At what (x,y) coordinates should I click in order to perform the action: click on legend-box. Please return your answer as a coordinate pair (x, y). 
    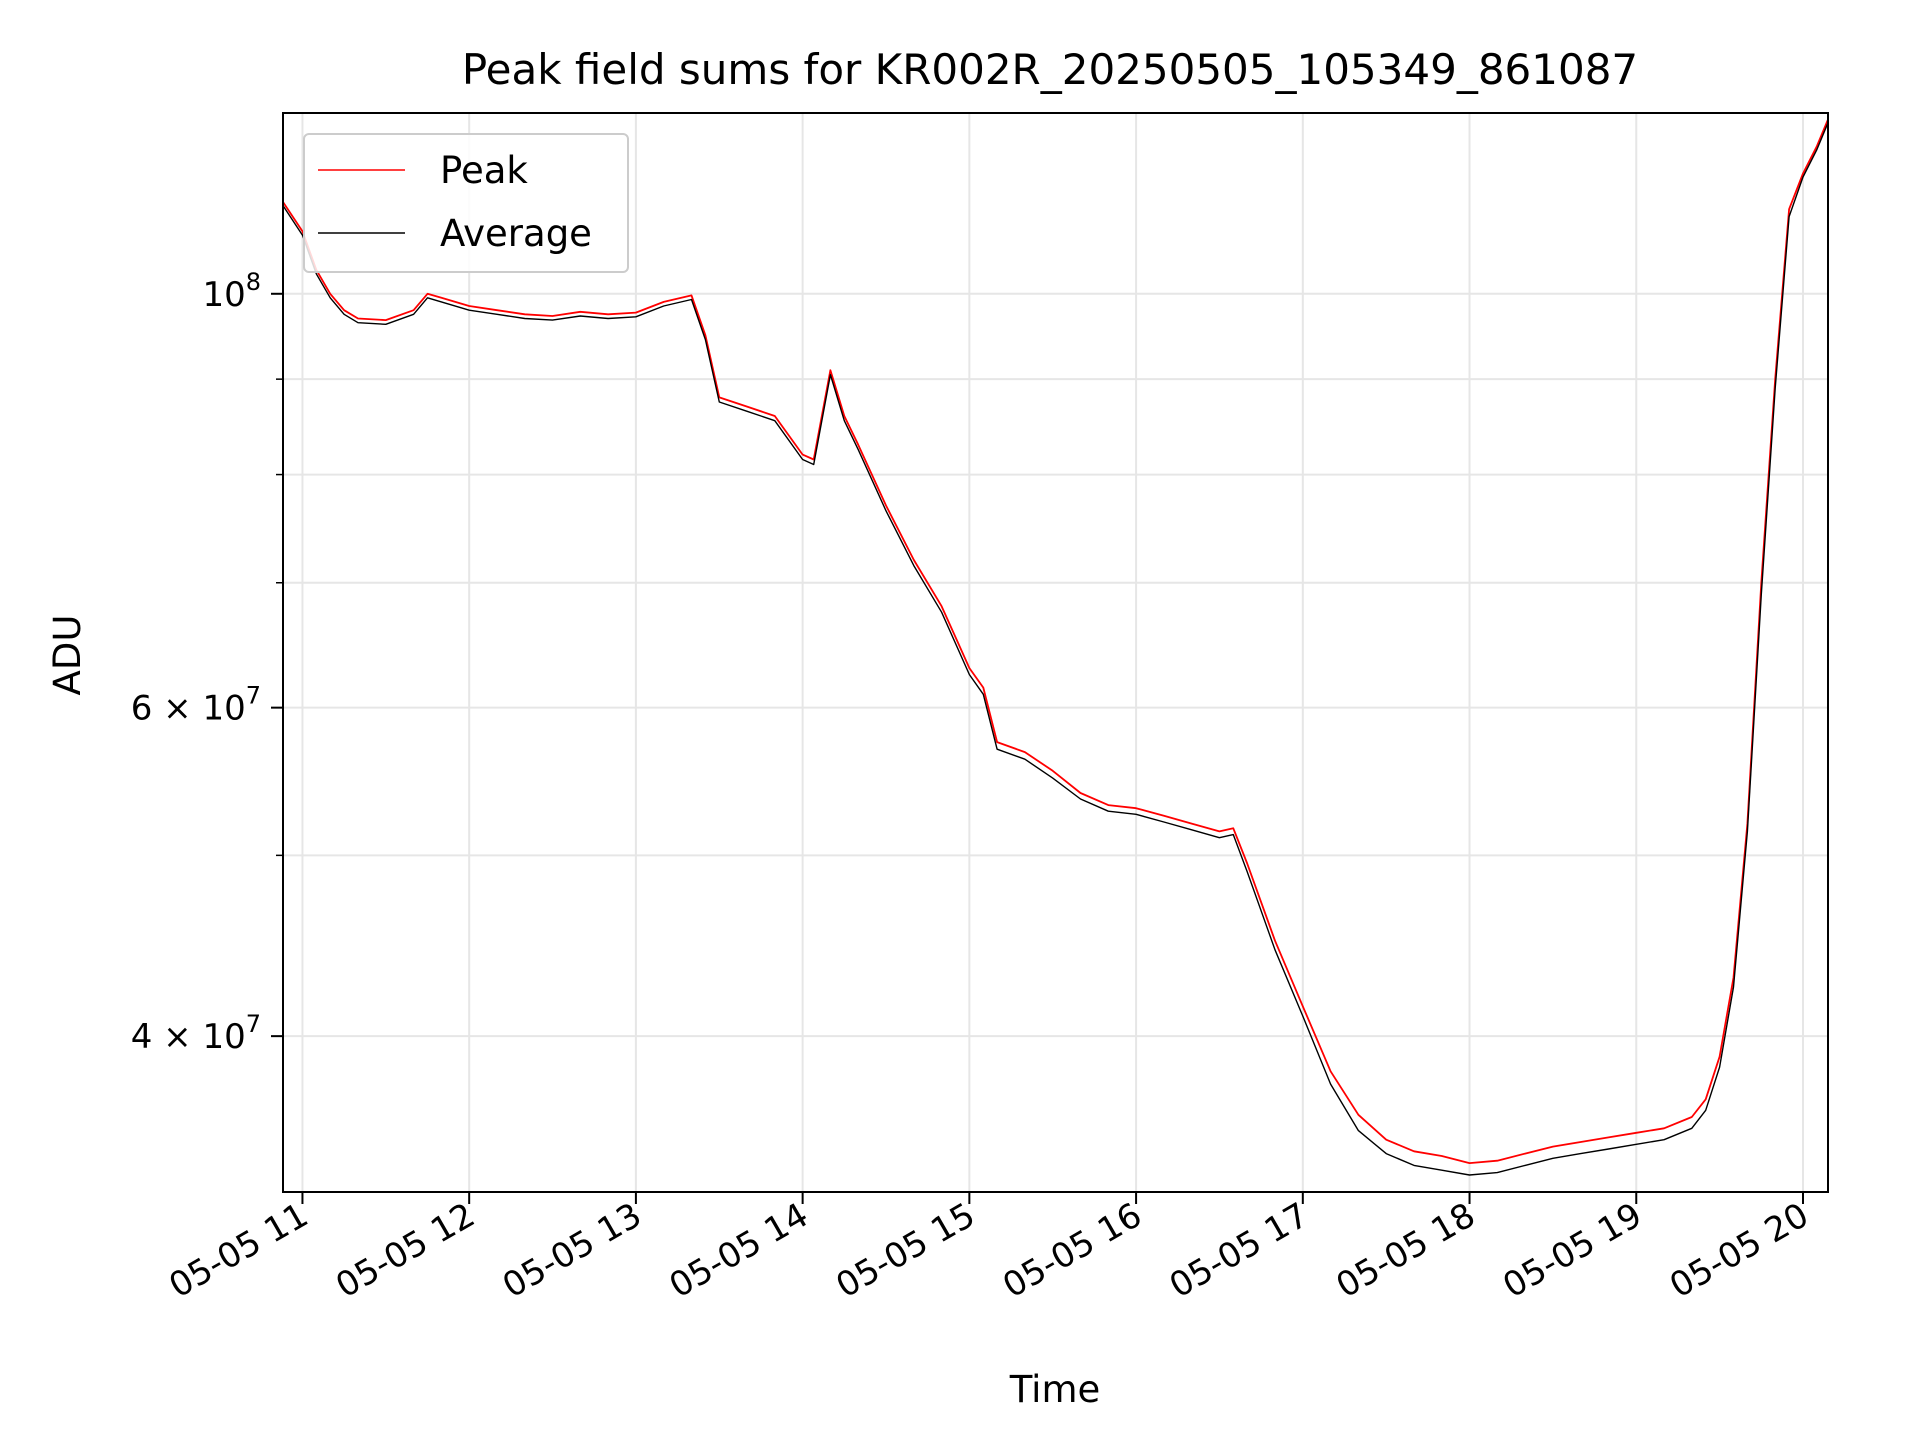
    Looking at the image, I should click on (466, 203).